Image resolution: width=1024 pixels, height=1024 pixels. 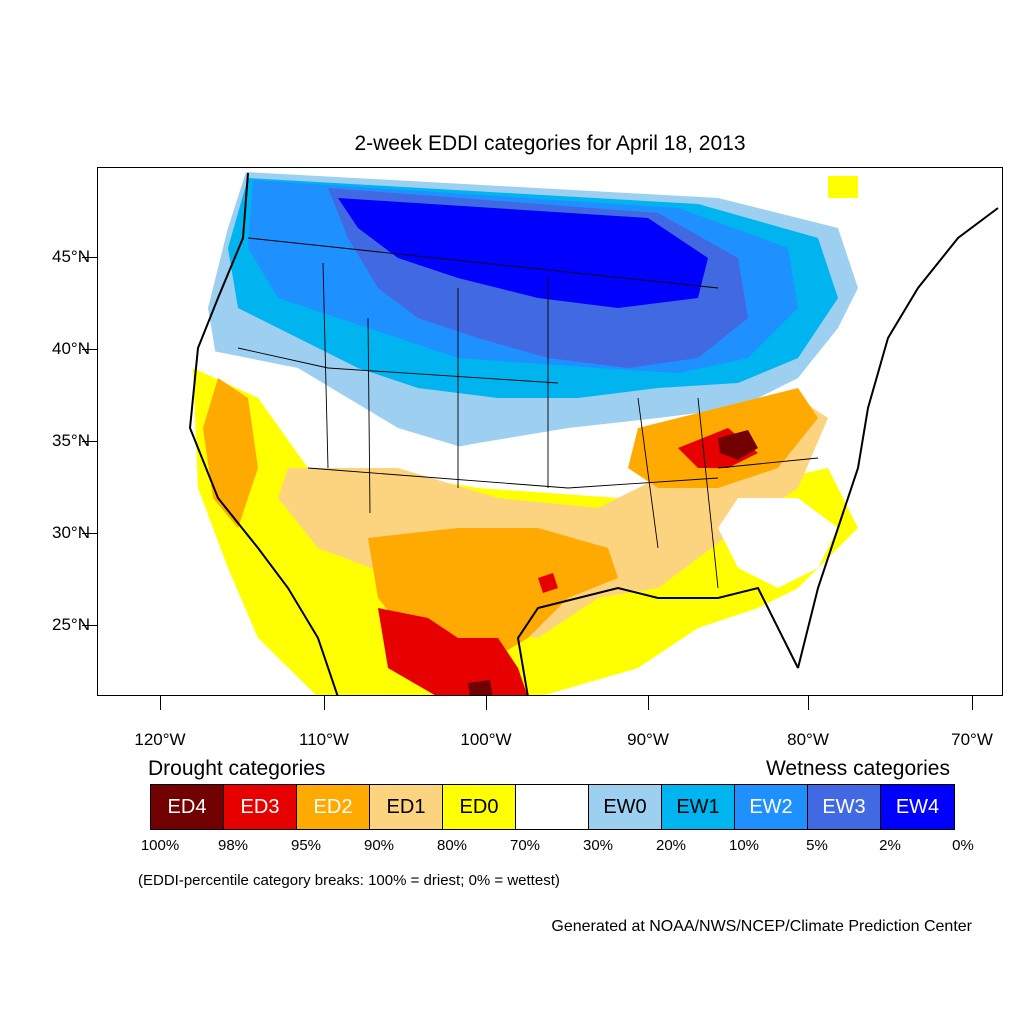 What do you see at coordinates (233, 845) in the screenshot?
I see `legend-percentile-label: 98%` at bounding box center [233, 845].